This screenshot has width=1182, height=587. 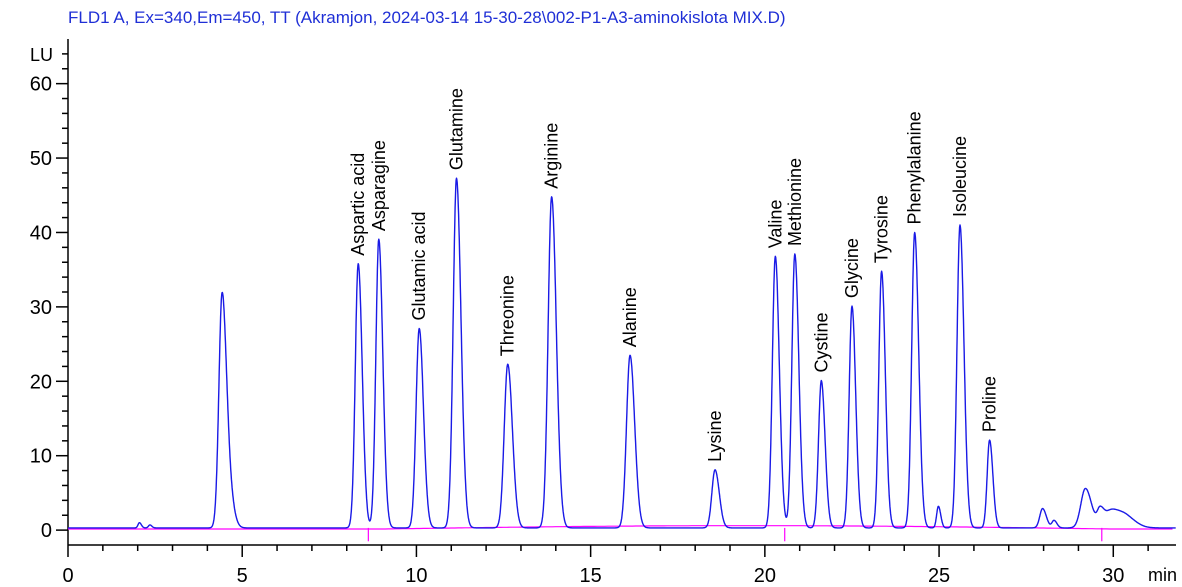 What do you see at coordinates (41, 457) in the screenshot?
I see `y-tick-label: 10` at bounding box center [41, 457].